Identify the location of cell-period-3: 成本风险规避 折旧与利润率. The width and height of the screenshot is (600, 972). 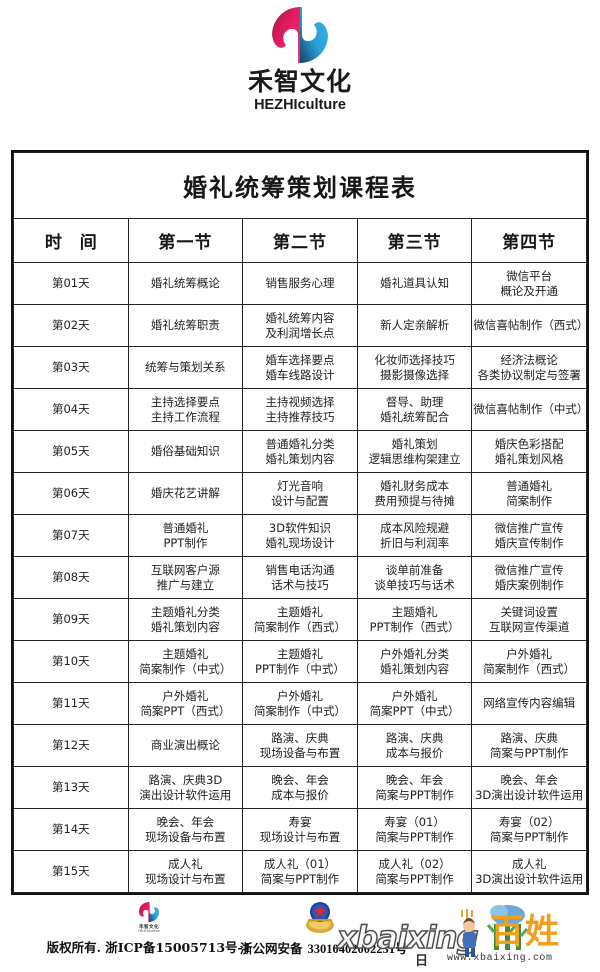
(414, 535).